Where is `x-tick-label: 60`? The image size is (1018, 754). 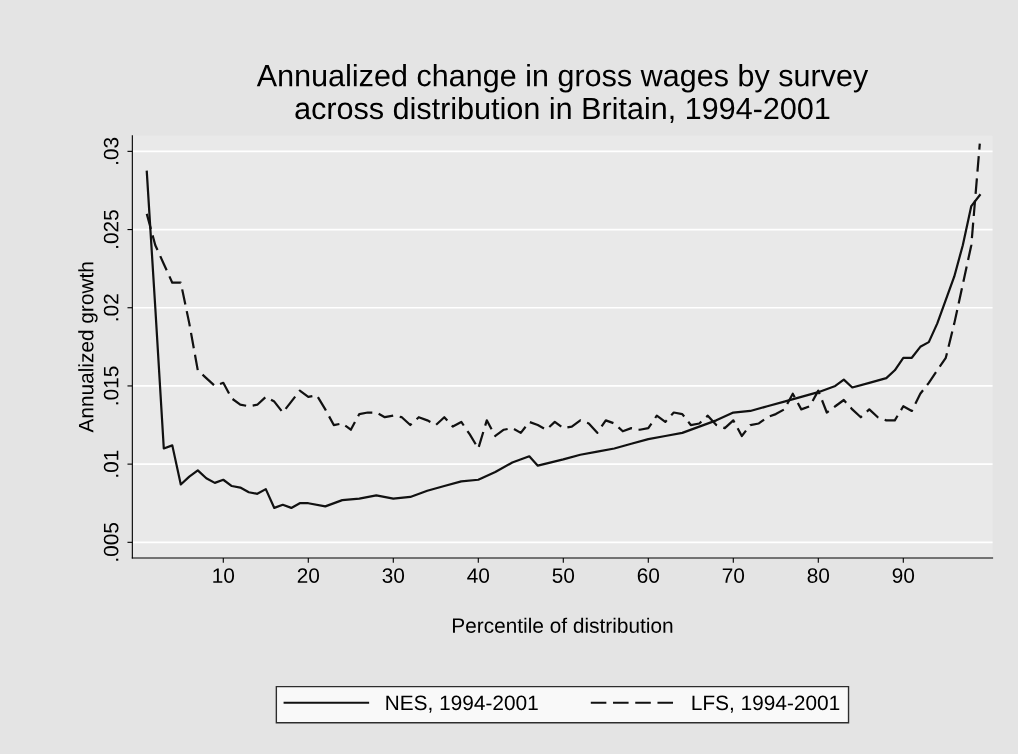 x-tick-label: 60 is located at coordinates (648, 575).